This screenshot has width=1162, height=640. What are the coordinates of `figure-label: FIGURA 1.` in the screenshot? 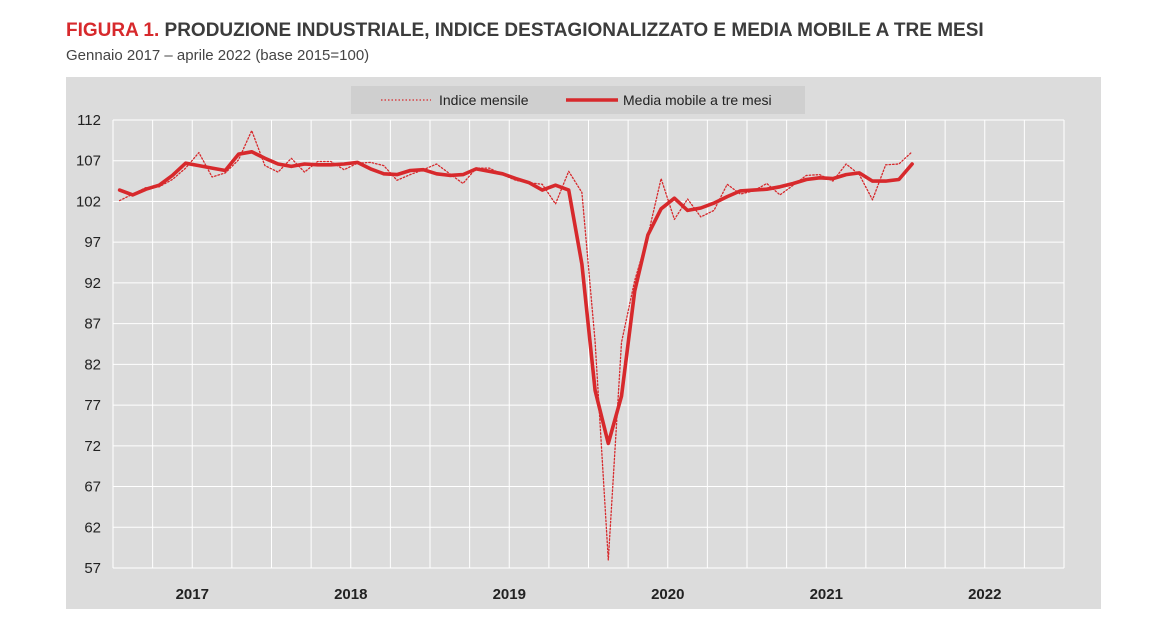 It's located at (113, 30).